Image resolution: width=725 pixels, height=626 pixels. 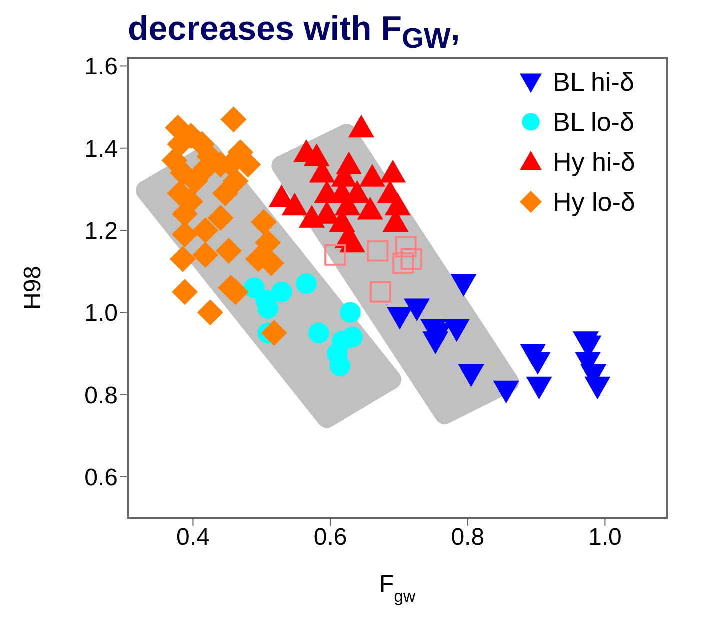 What do you see at coordinates (593, 122) in the screenshot?
I see `legend-label: BL lo-δ` at bounding box center [593, 122].